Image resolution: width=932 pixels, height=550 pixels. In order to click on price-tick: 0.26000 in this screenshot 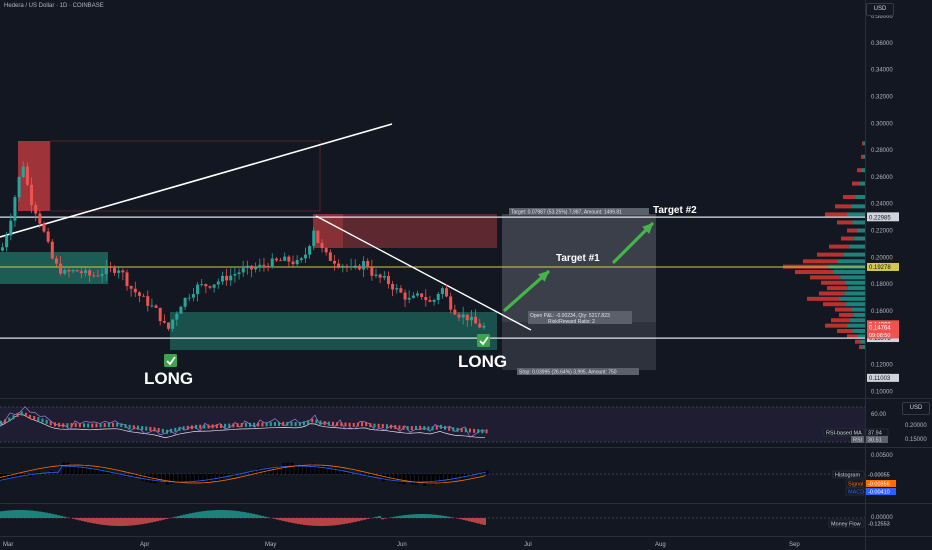, I will do `click(882, 178)`.